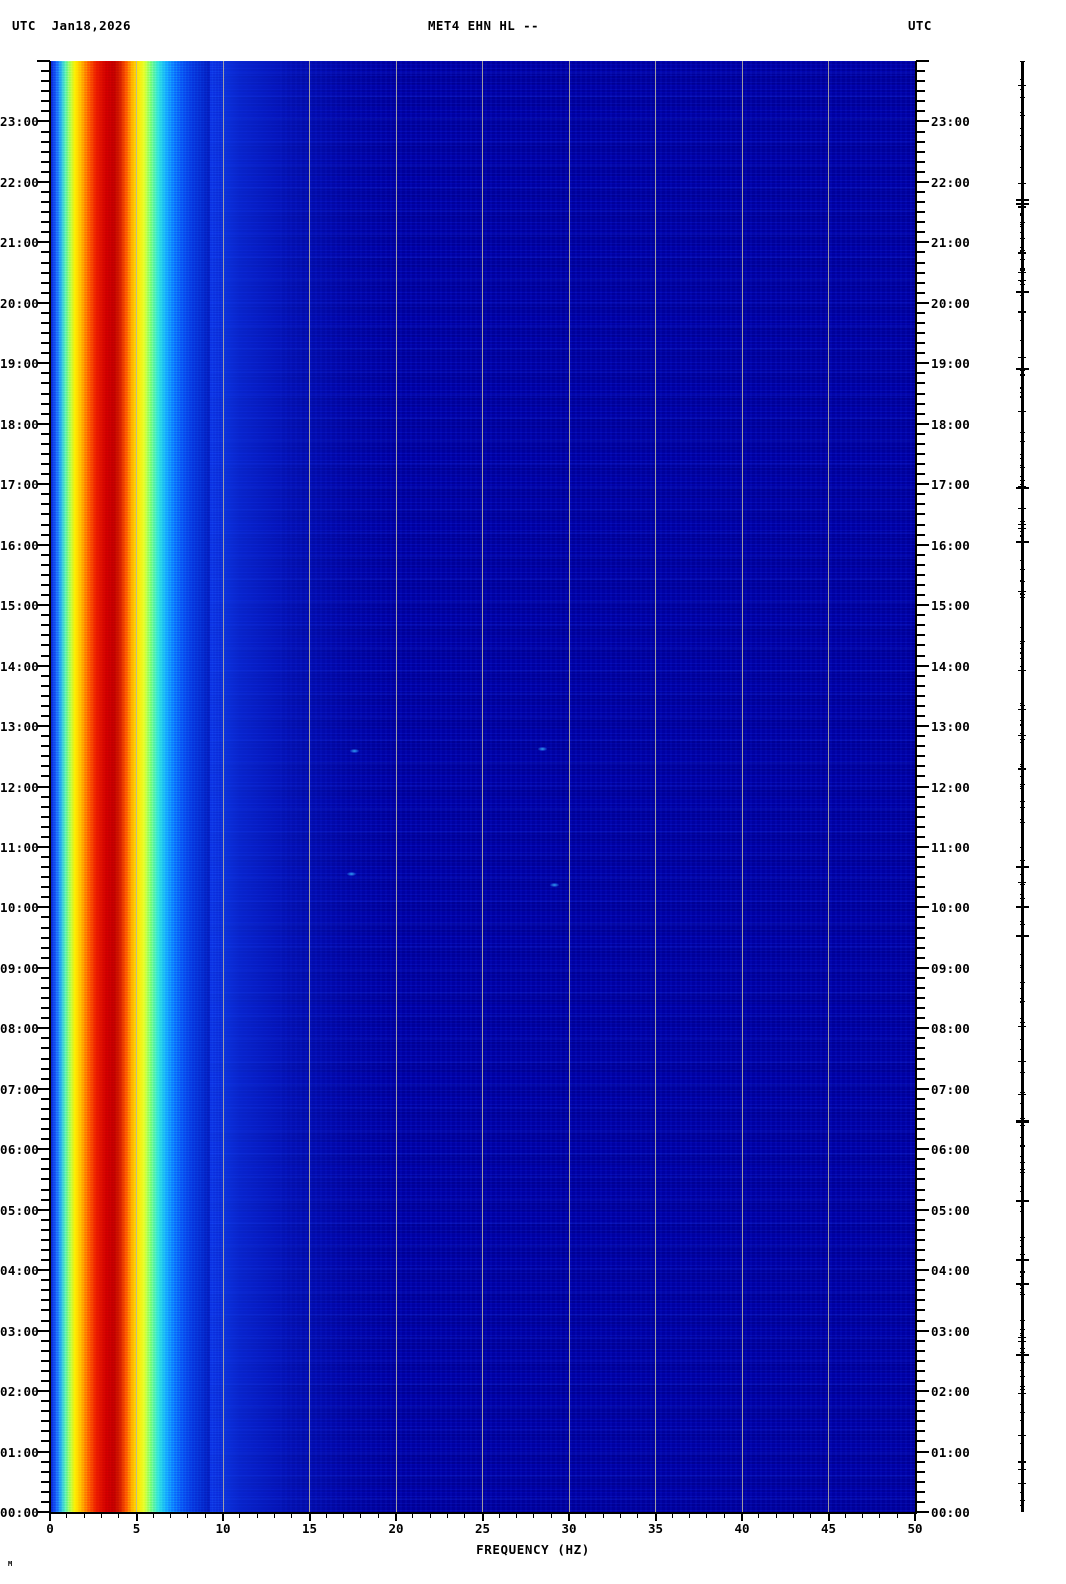  What do you see at coordinates (1024, 786) in the screenshot?
I see `helicorder-trace-panel` at bounding box center [1024, 786].